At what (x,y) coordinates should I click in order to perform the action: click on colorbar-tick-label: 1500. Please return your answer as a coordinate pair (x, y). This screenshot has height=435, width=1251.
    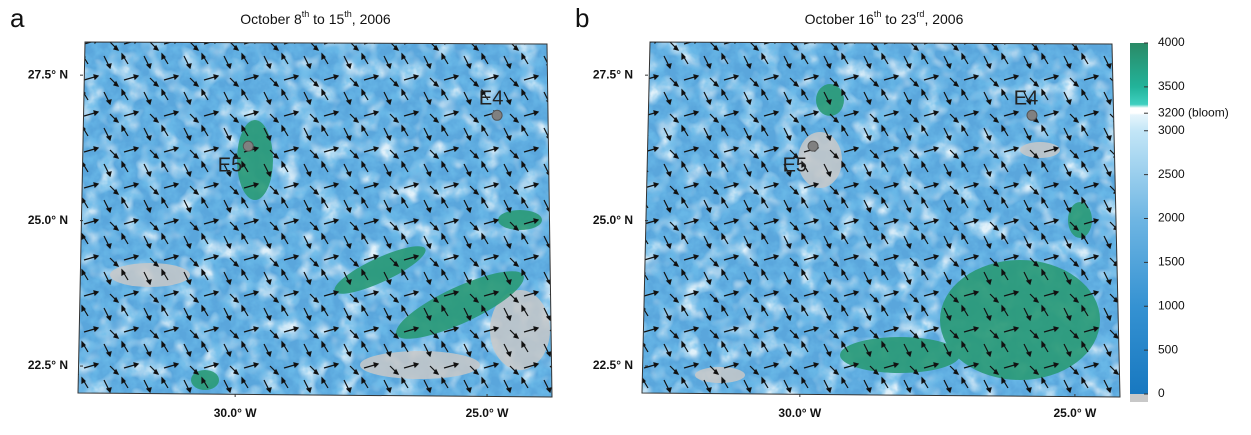
    Looking at the image, I should click on (1171, 262).